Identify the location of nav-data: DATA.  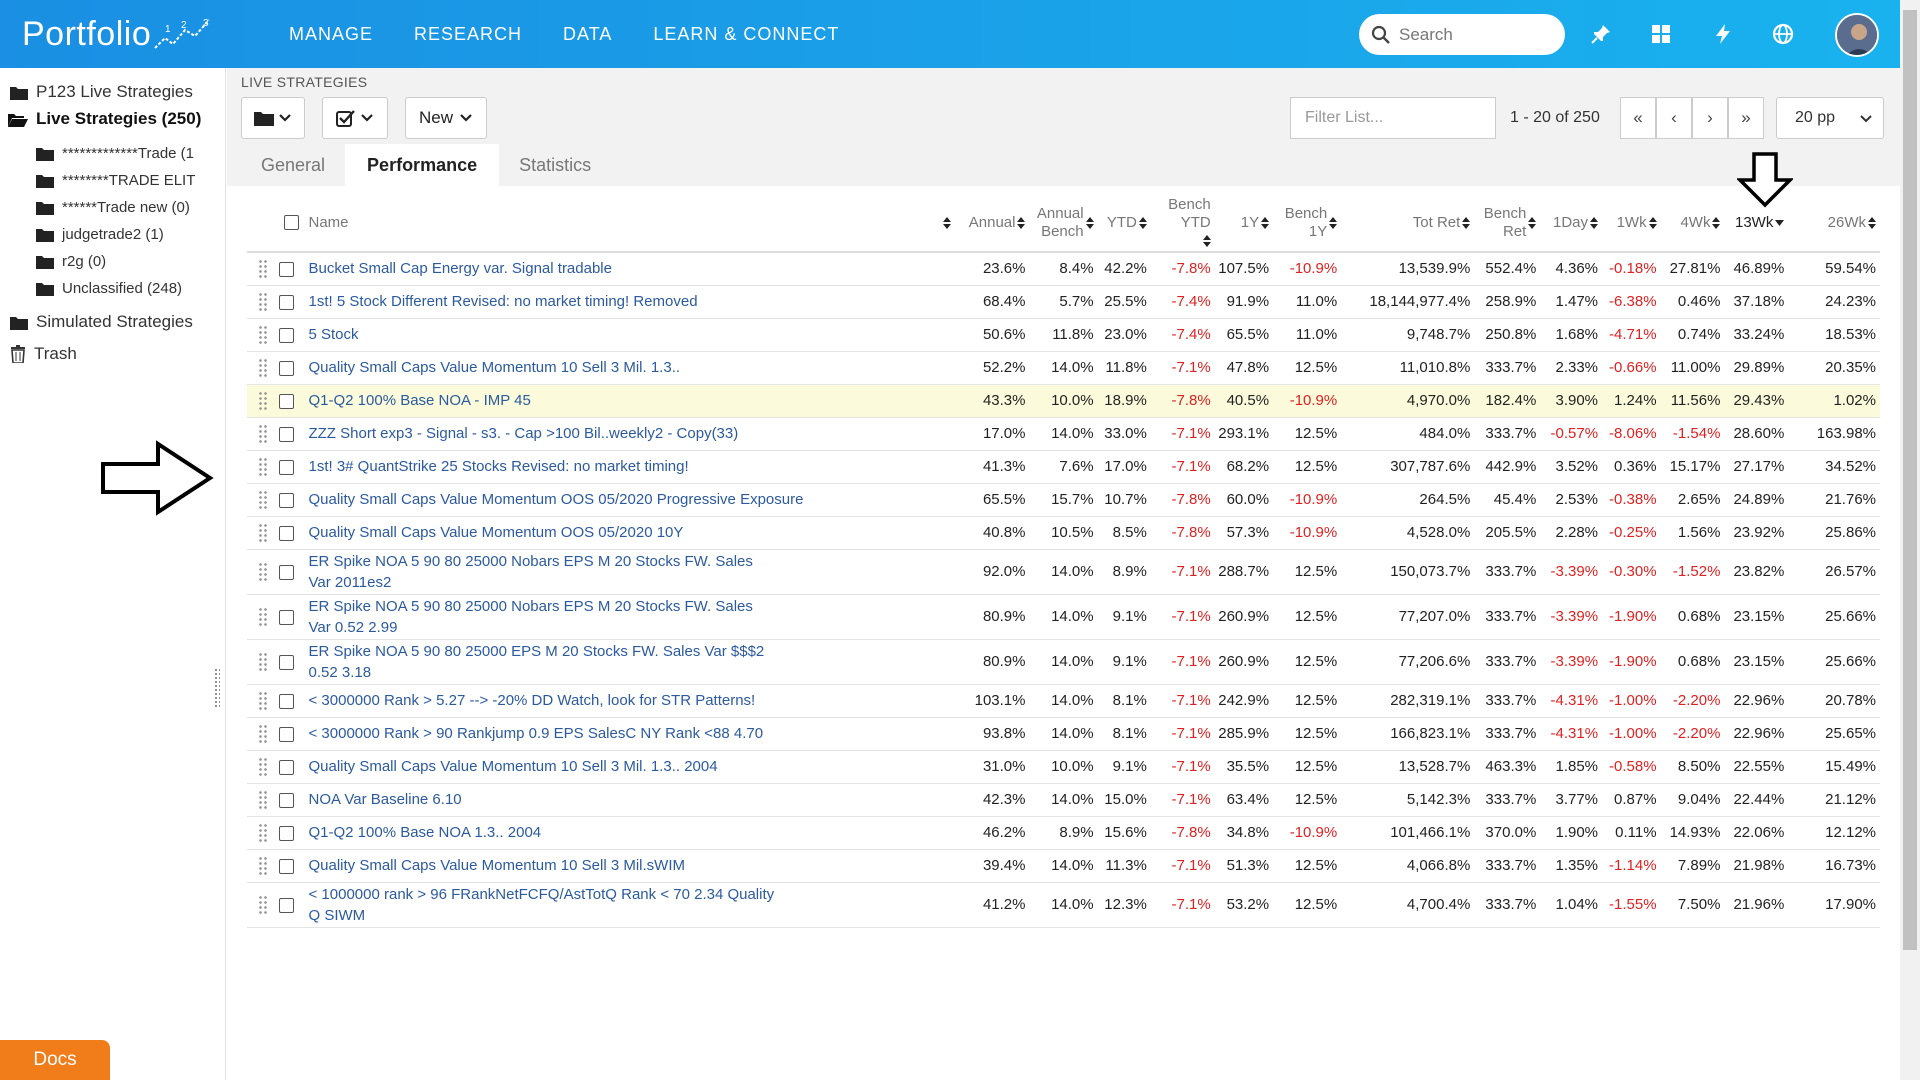
(588, 33).